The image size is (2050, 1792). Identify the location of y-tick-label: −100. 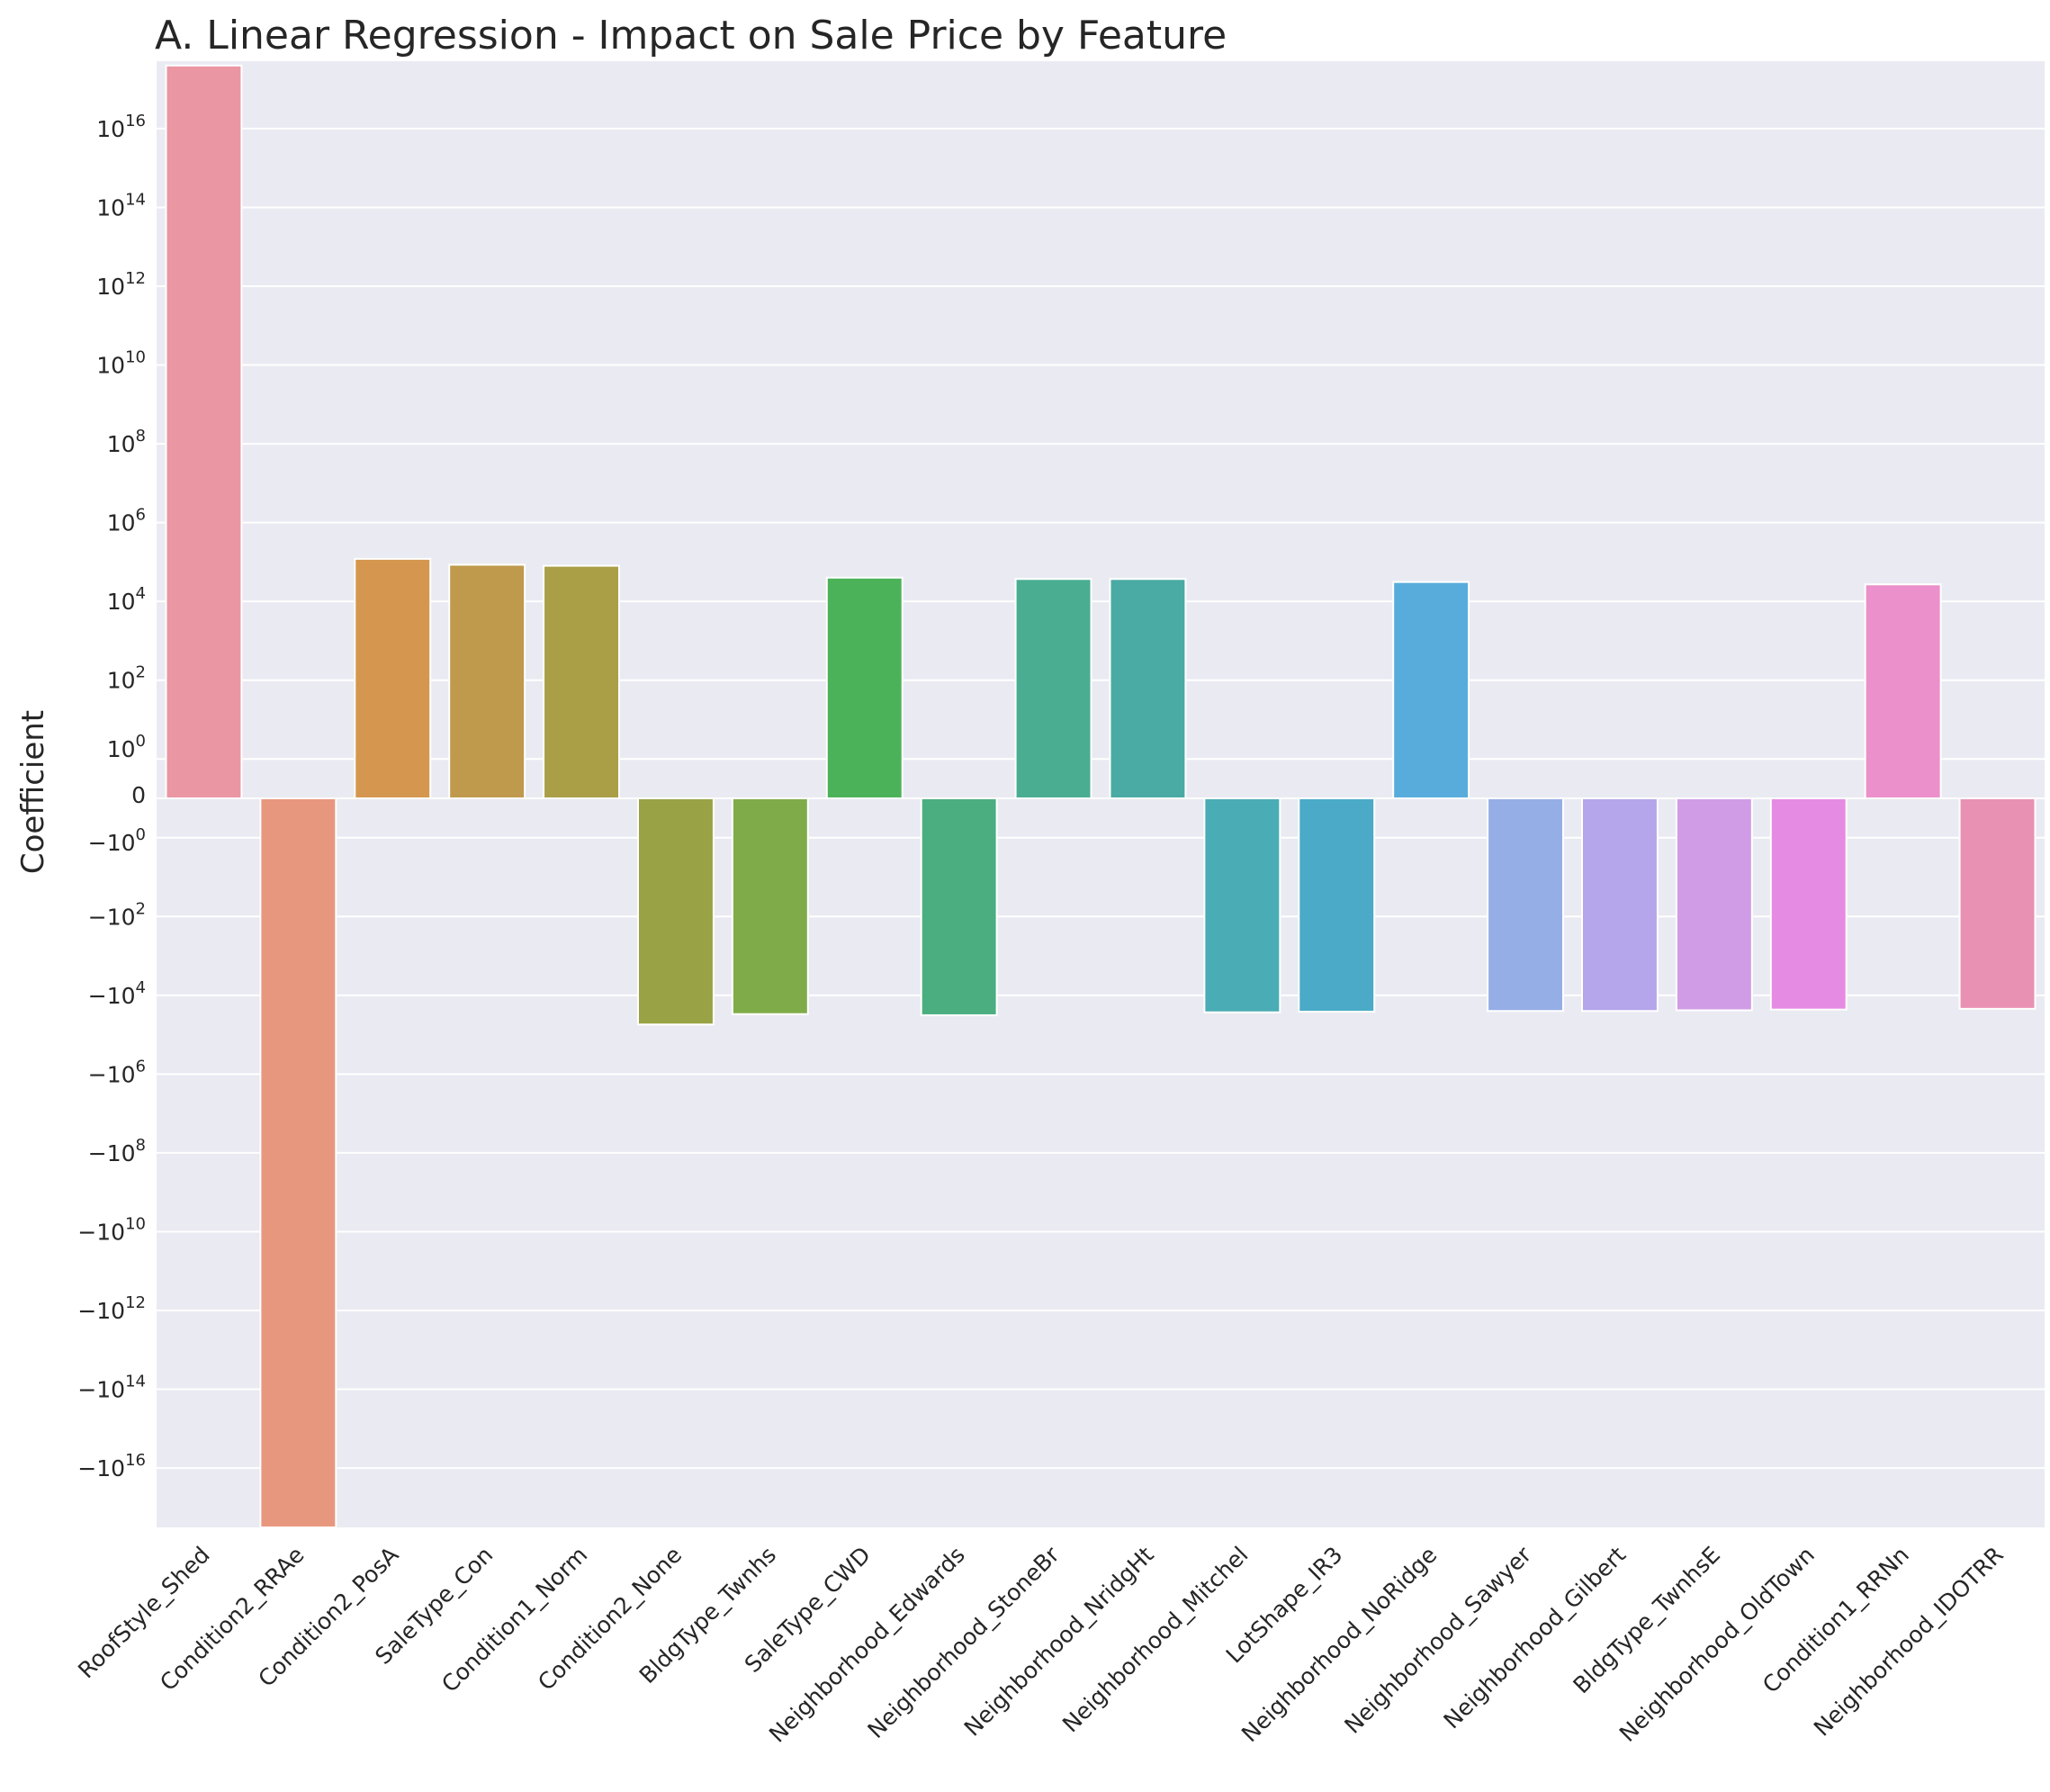
(117, 840).